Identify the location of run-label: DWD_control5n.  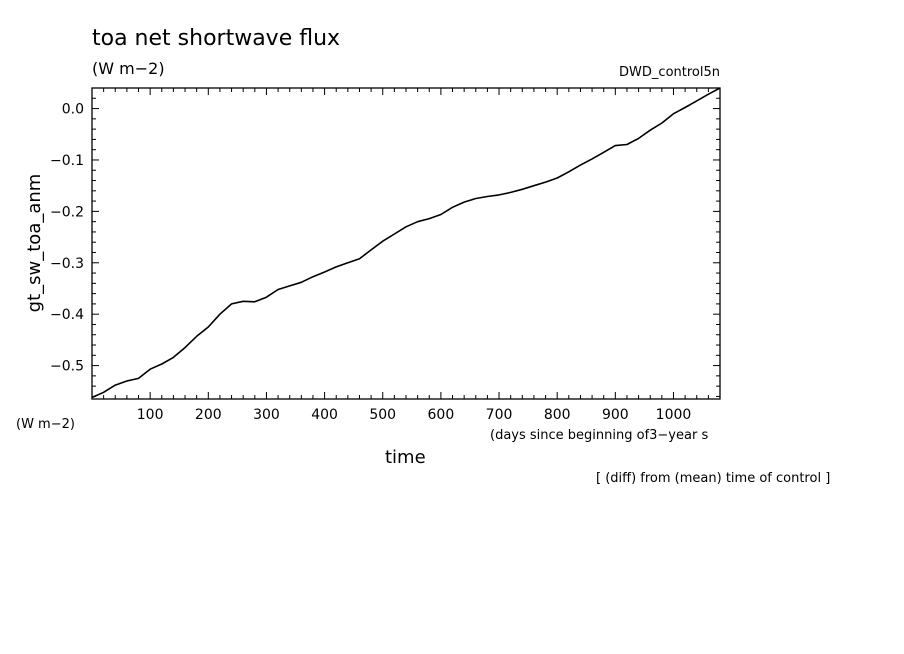
(669, 72).